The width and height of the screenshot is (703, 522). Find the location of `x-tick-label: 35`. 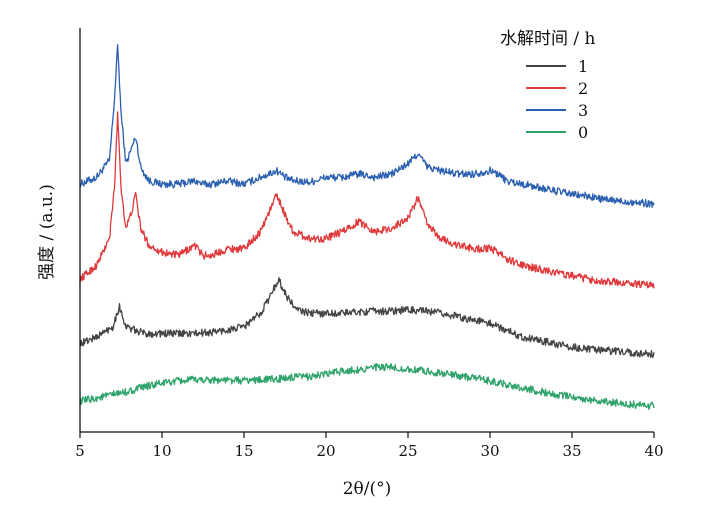

x-tick-label: 35 is located at coordinates (571, 451).